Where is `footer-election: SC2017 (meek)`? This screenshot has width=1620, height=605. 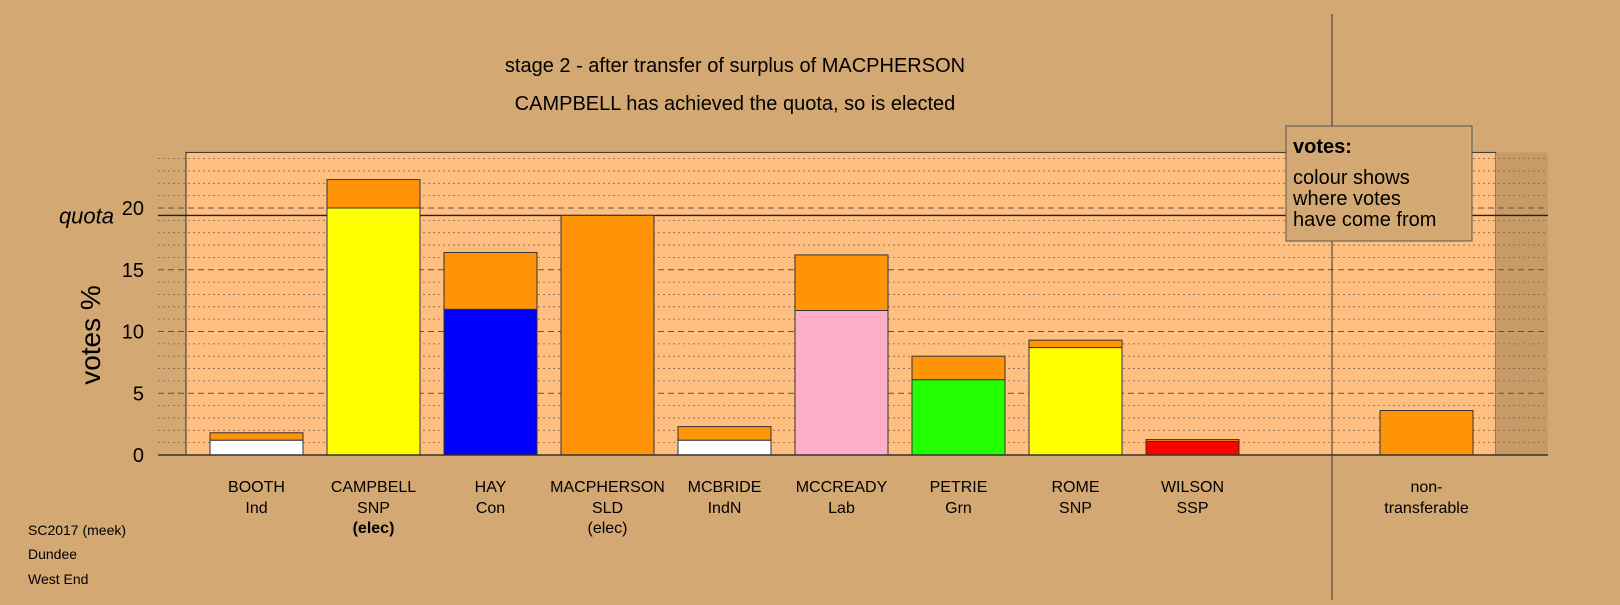 footer-election: SC2017 (meek) is located at coordinates (77, 530).